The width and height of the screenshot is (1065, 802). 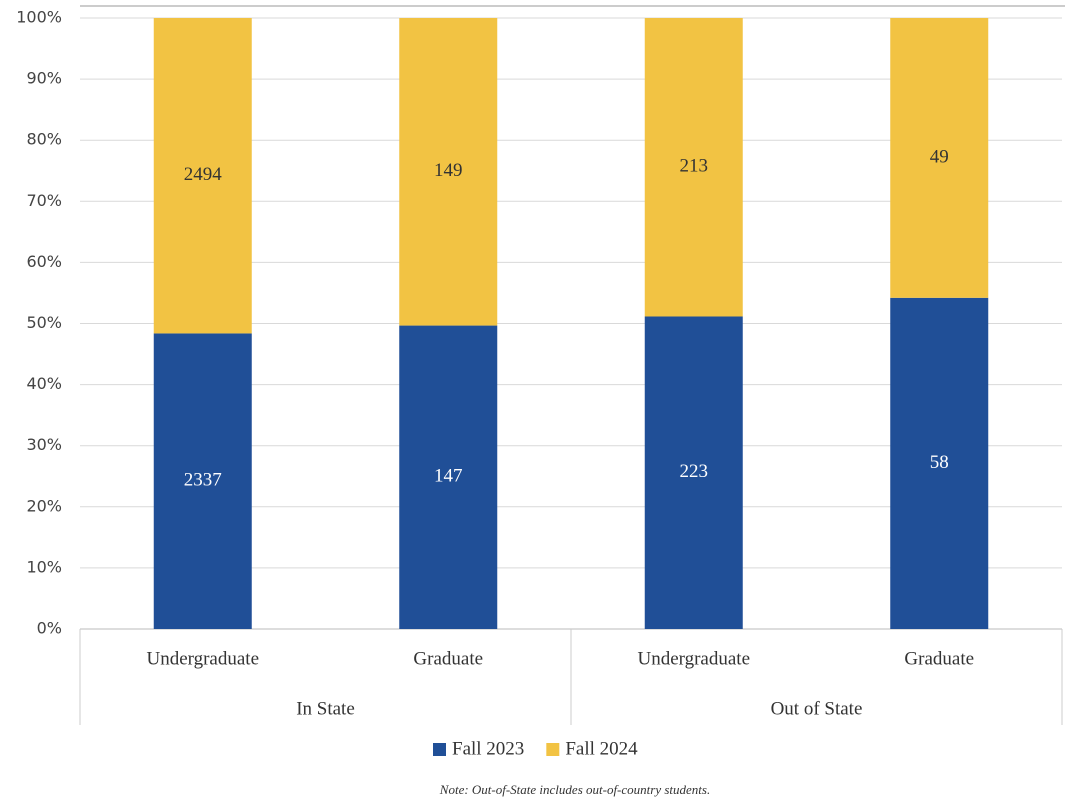 What do you see at coordinates (44, 261) in the screenshot?
I see `y-tick-label: 60%` at bounding box center [44, 261].